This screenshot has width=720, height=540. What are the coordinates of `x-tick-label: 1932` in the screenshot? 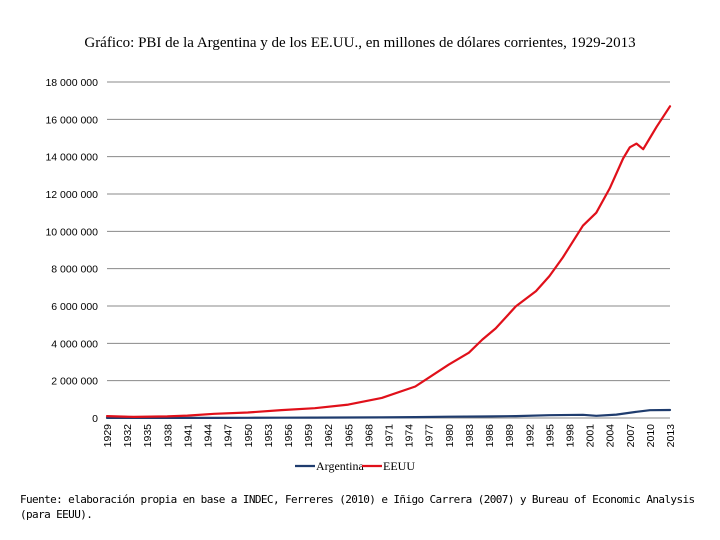 It's located at (128, 436).